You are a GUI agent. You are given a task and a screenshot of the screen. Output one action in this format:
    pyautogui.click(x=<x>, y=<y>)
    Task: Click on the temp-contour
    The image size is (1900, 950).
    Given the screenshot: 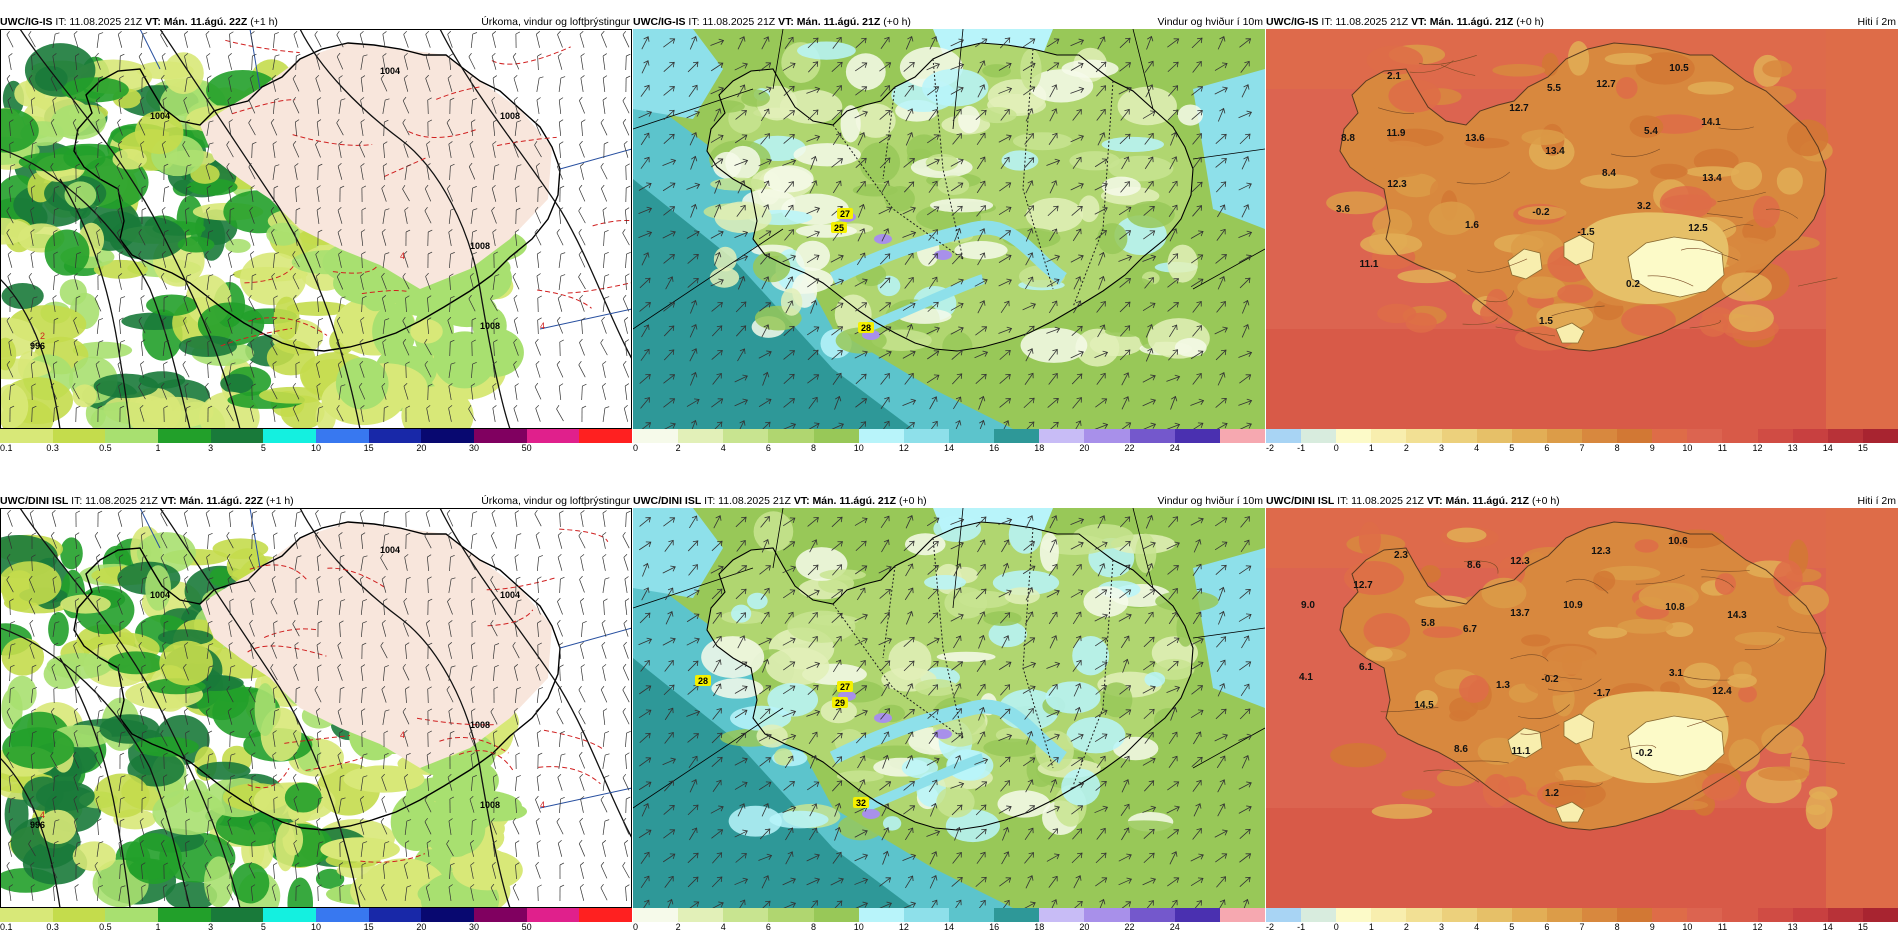 What is the action you would take?
    pyautogui.click(x=355, y=269)
    